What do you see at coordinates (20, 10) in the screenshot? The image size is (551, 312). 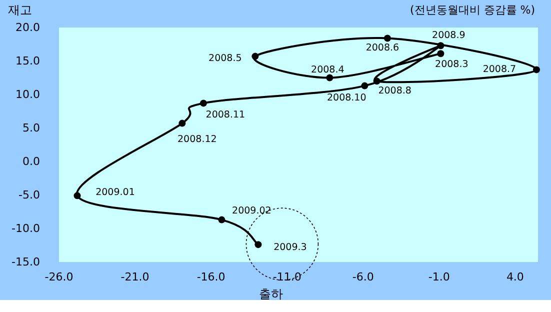 I see `y-axis-title: 재고` at bounding box center [20, 10].